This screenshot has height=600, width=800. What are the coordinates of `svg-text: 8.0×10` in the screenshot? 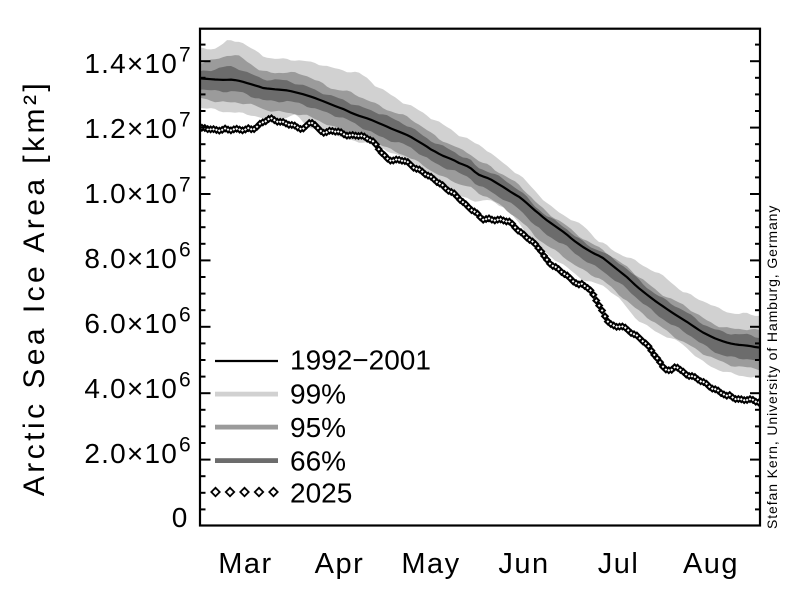 It's located at (131, 258).